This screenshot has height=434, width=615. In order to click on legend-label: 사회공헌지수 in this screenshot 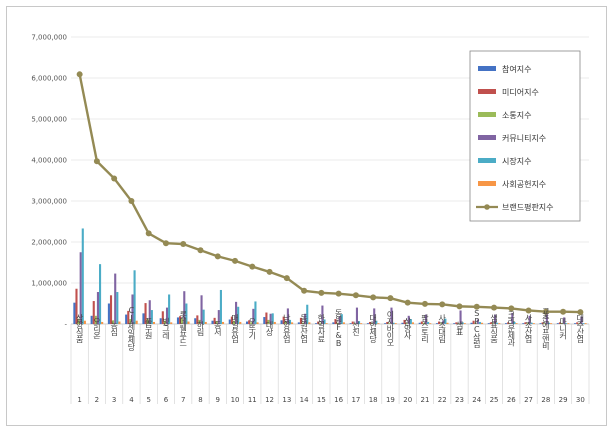, I will do `click(524, 184)`.